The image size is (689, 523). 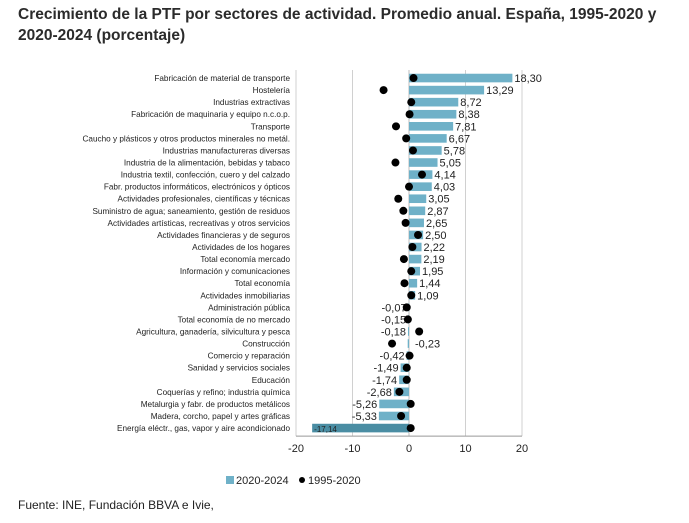 What do you see at coordinates (454, 151) in the screenshot?
I see `value-label: 5,78` at bounding box center [454, 151].